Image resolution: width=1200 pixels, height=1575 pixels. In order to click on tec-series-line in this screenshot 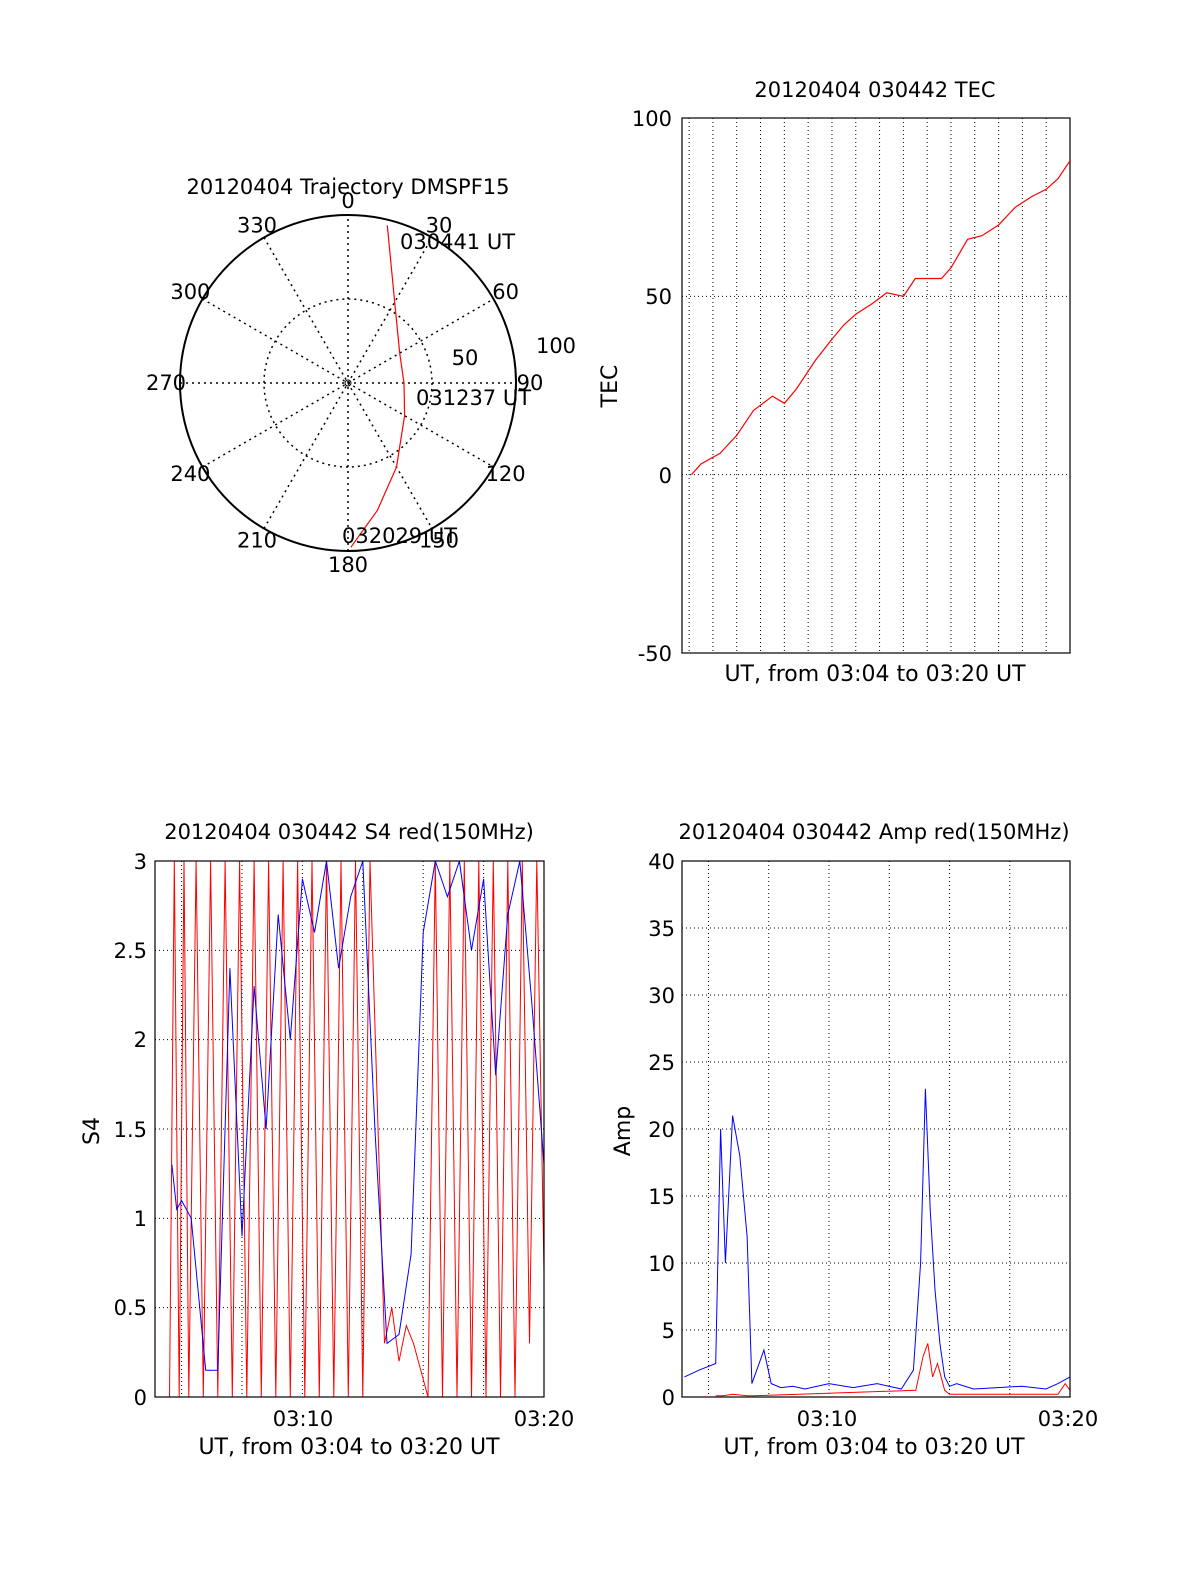, I will do `click(881, 318)`.